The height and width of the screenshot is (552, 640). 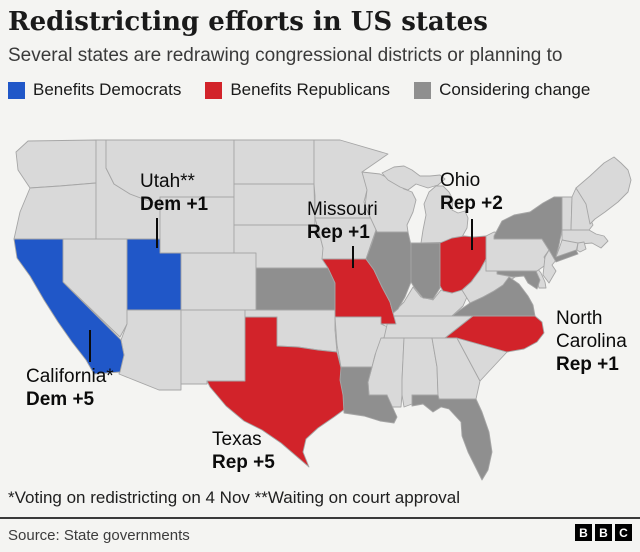 I want to click on democrats-color-swatch, so click(x=16, y=90).